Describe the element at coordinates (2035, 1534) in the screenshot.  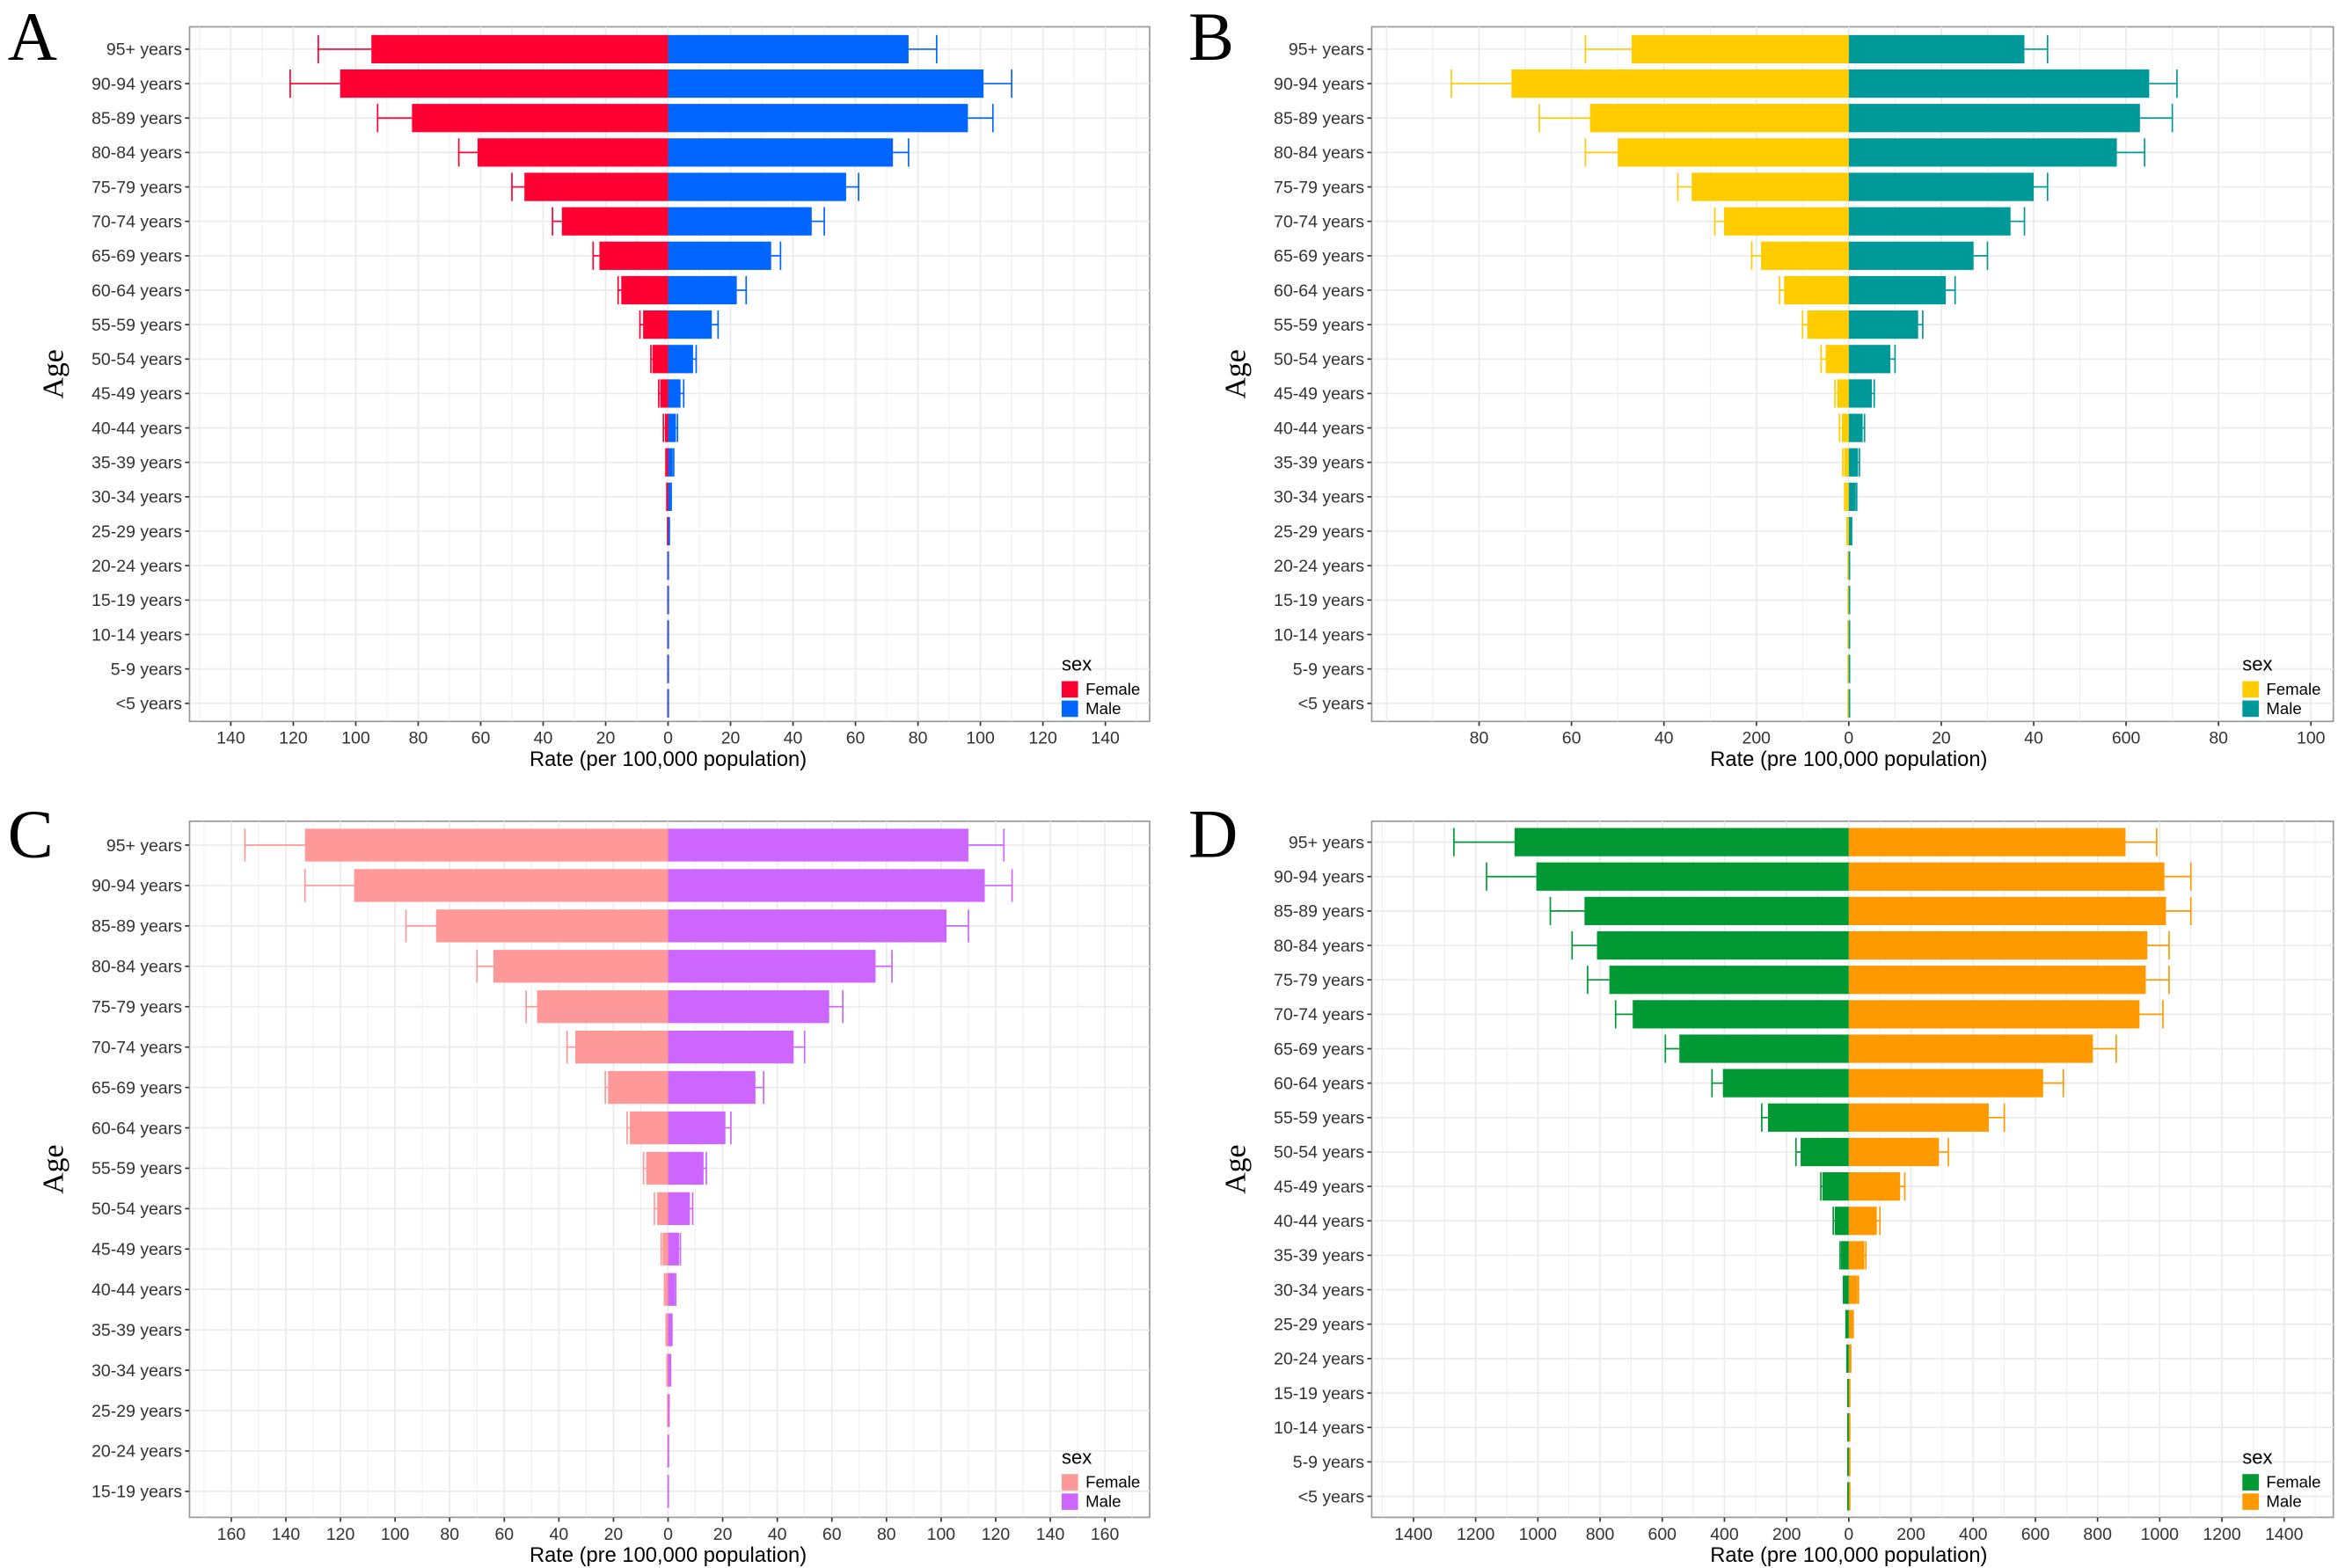
I see `x-tick-label: 600` at that location.